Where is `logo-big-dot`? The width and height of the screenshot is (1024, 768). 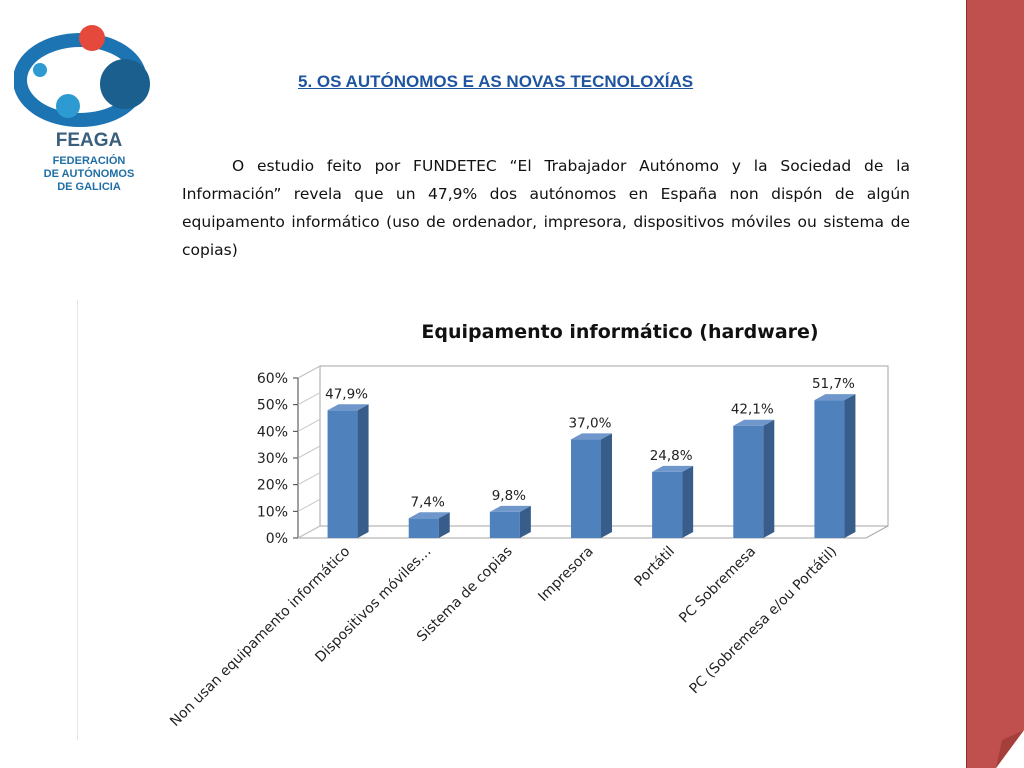 logo-big-dot is located at coordinates (125, 84).